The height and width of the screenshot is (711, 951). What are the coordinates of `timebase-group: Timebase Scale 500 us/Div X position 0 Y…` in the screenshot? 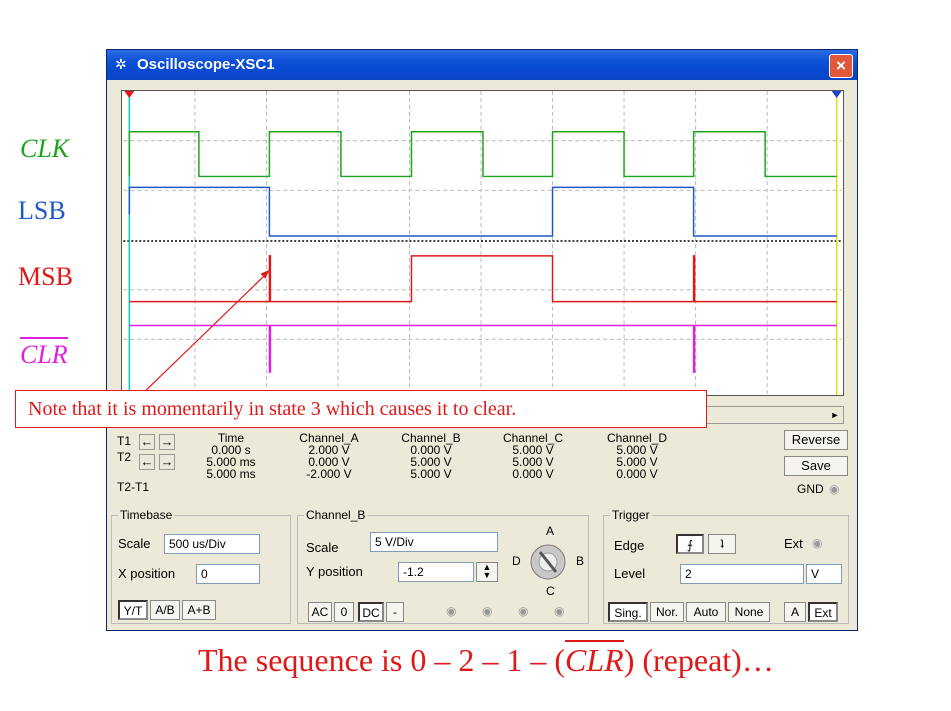 It's located at (201, 566).